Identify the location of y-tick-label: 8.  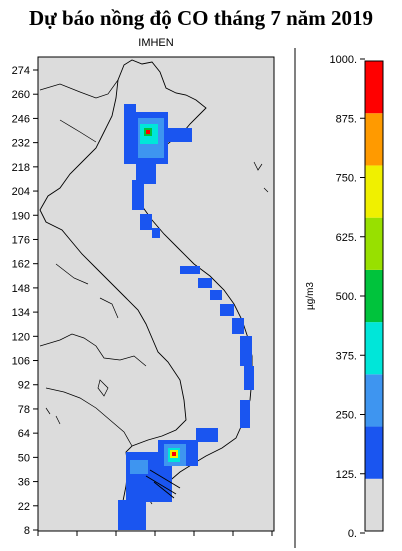
(27, 531).